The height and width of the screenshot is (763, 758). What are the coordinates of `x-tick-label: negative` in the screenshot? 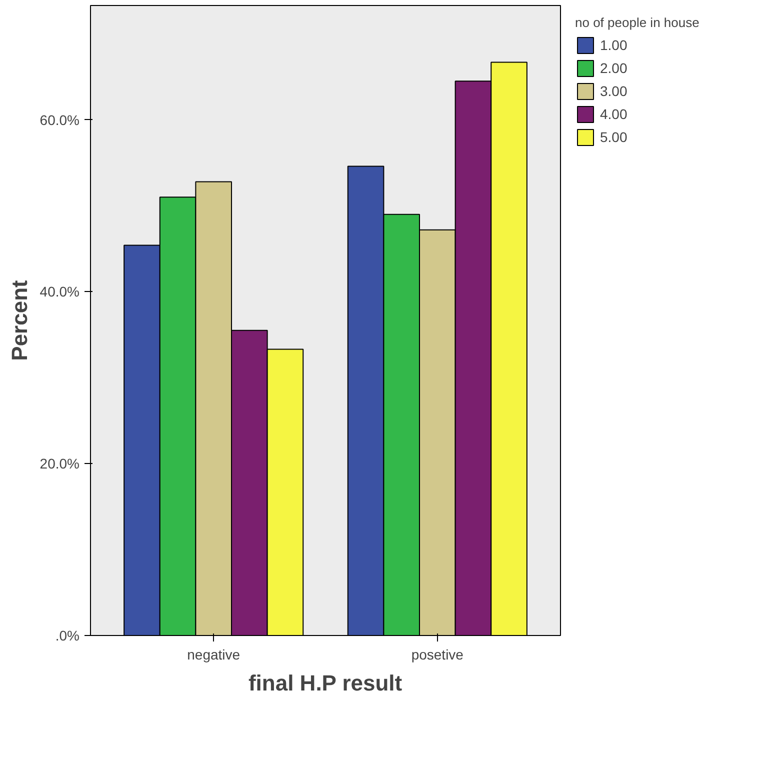 It's located at (213, 654).